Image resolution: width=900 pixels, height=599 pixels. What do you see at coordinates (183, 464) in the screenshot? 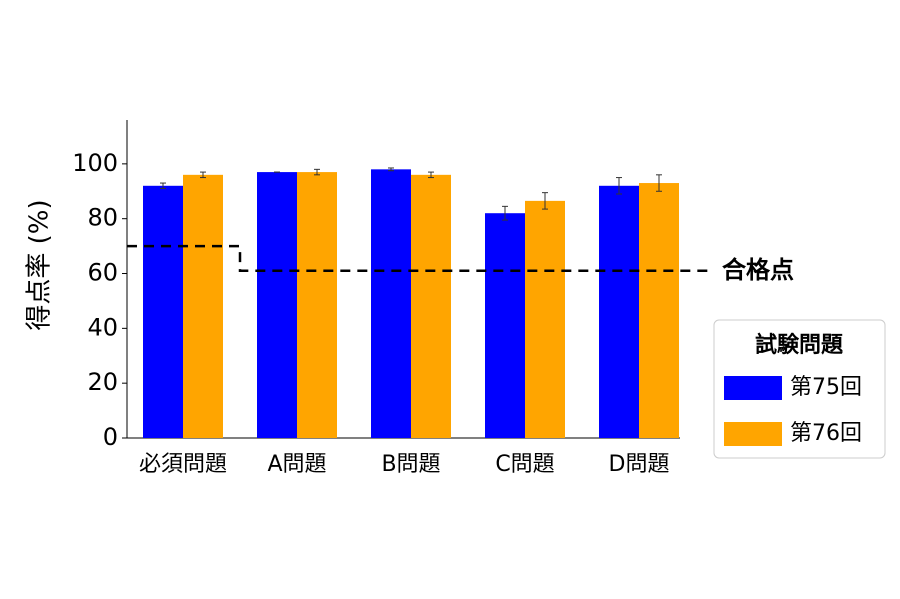
I see `x-tick-label: 必須問題` at bounding box center [183, 464].